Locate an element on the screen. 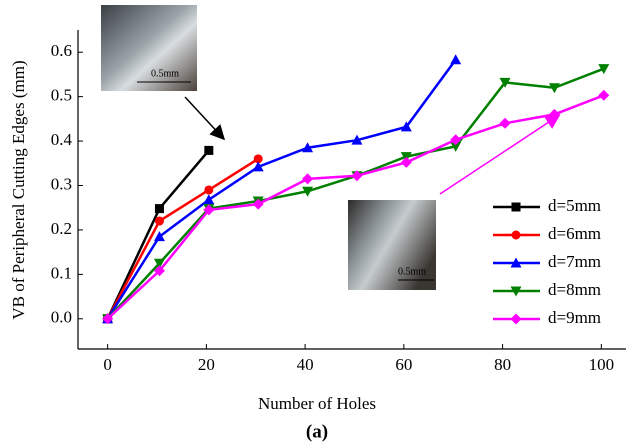  x-tick-label: 60 is located at coordinates (403, 364).